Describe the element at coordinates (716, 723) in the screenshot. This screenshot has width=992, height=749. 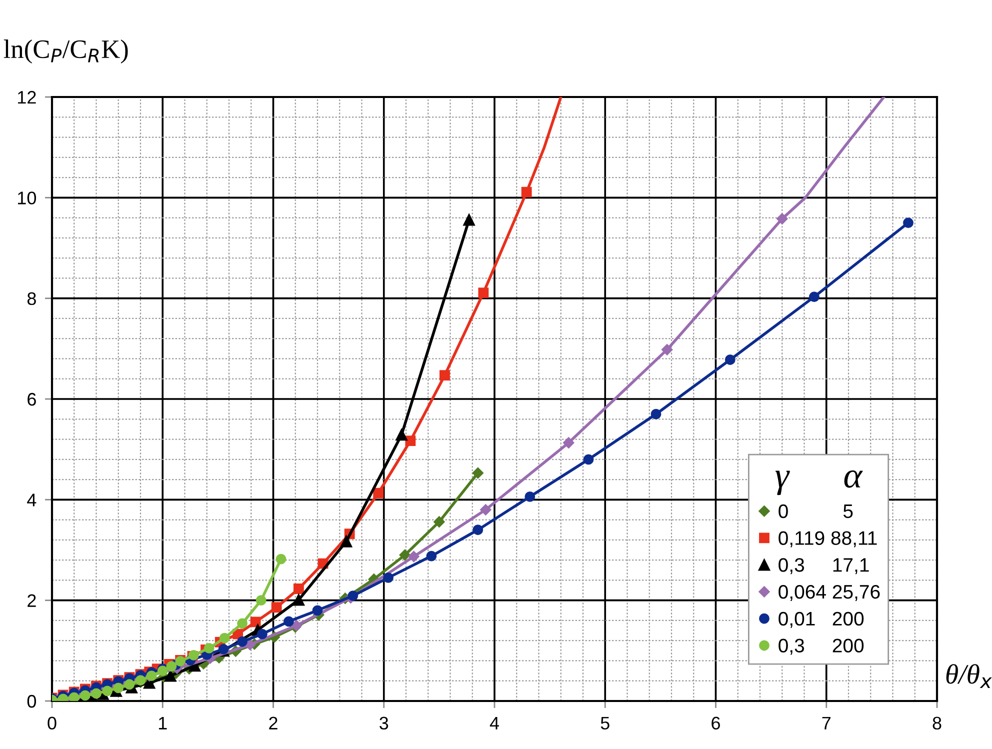
I see `x-tick-label: 6` at that location.